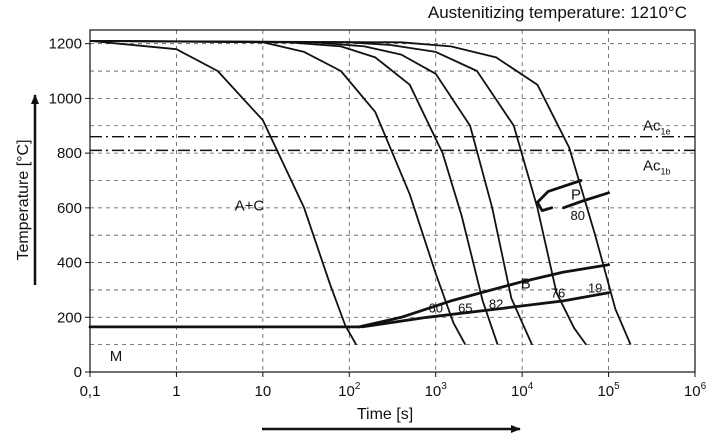  Describe the element at coordinates (576, 195) in the screenshot. I see `annotation-p: P` at that location.